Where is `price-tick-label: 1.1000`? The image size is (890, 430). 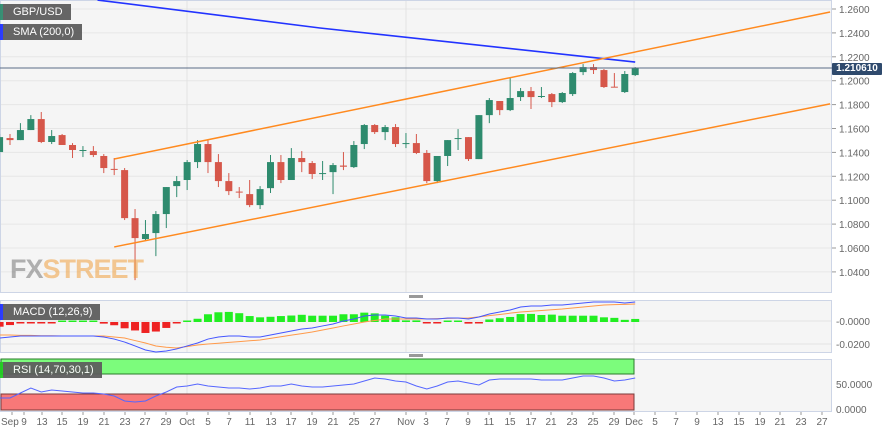 price-tick-label: 1.1000 is located at coordinates (854, 201).